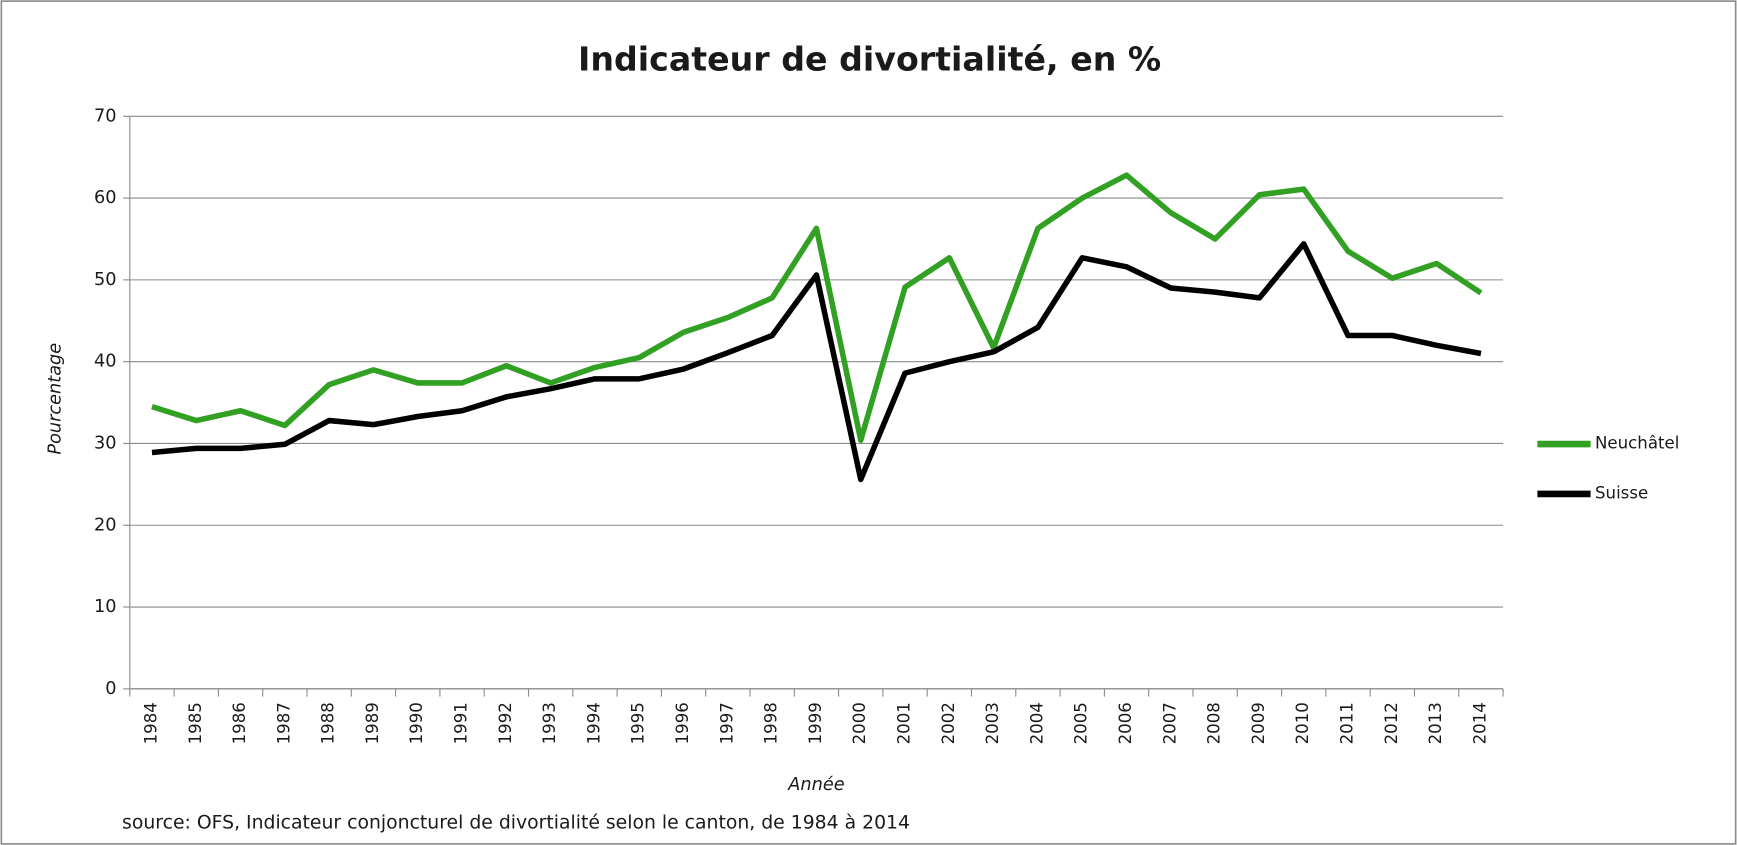 The height and width of the screenshot is (845, 1737). I want to click on x-tick-label: 1995, so click(638, 723).